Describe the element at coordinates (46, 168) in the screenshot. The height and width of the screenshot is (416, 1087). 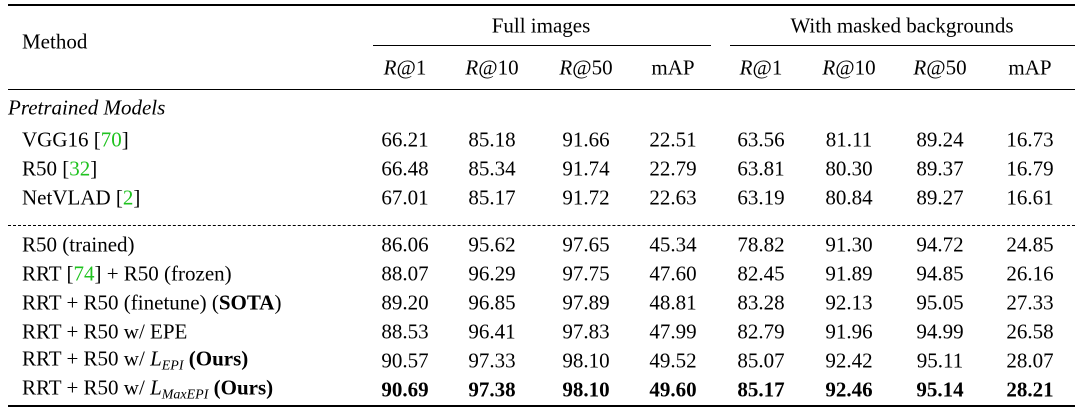
I see `text-segment: R50 [` at that location.